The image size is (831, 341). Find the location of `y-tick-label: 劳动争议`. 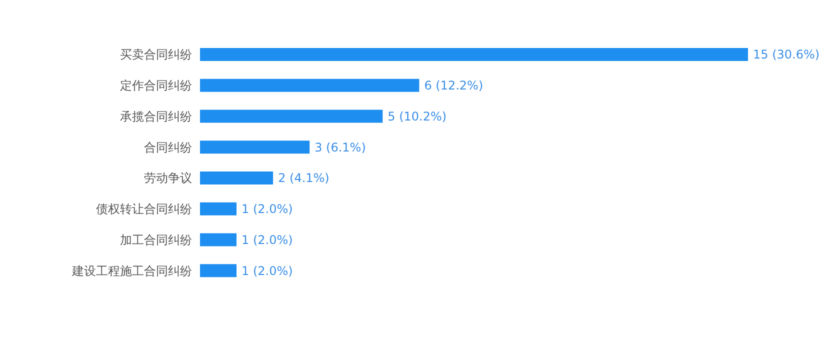

y-tick-label: 劳动争议 is located at coordinates (168, 178).